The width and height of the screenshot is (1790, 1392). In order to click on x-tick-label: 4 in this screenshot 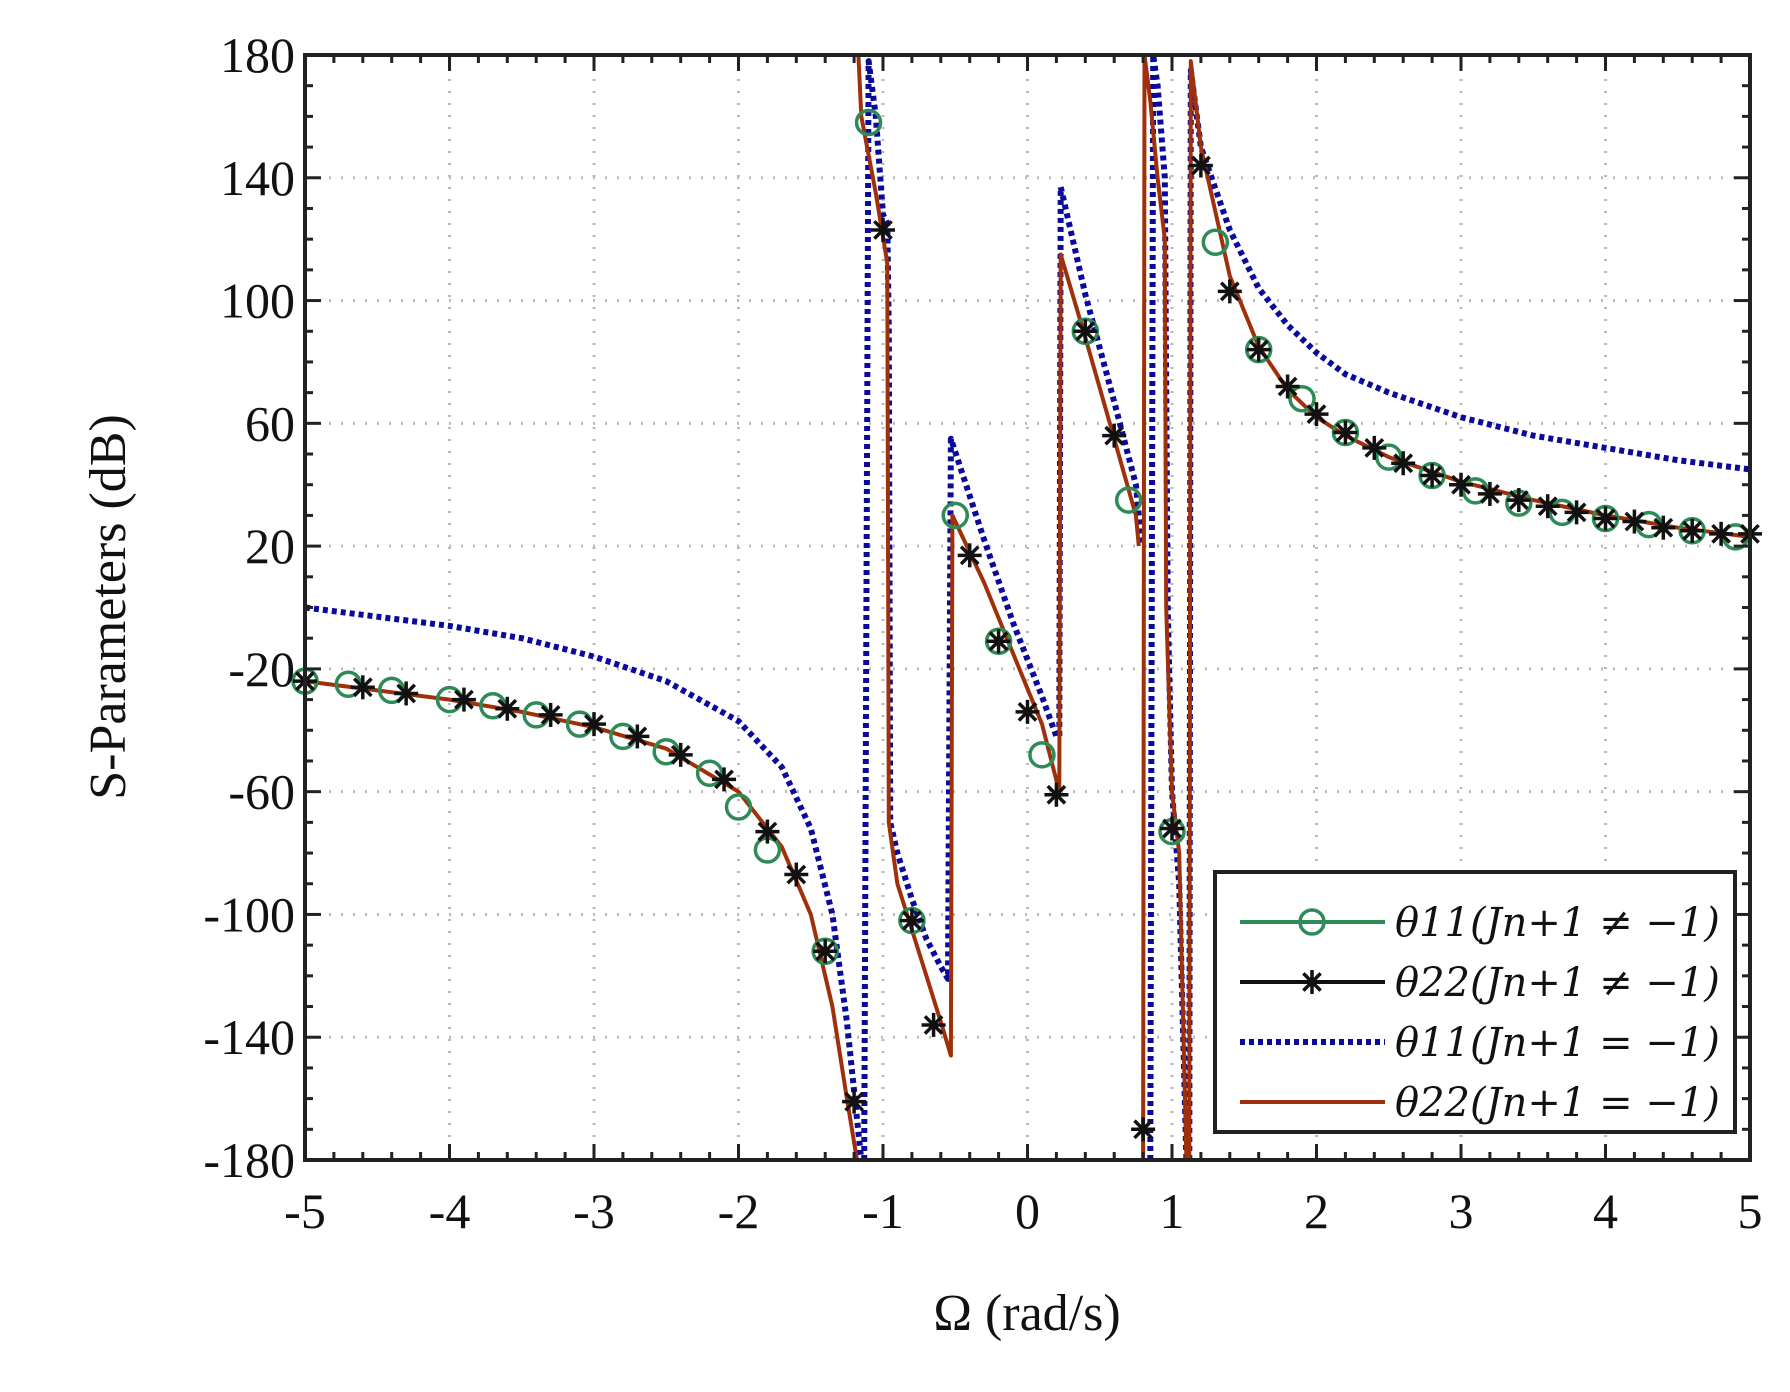, I will do `click(1605, 1211)`.